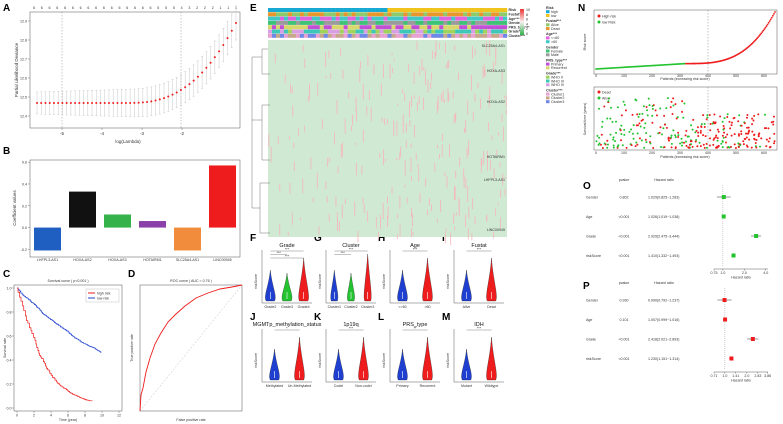 Image resolution: width=783 pixels, height=424 pixels. What do you see at coordinates (731, 358) in the screenshot?
I see `forest-point` at bounding box center [731, 358].